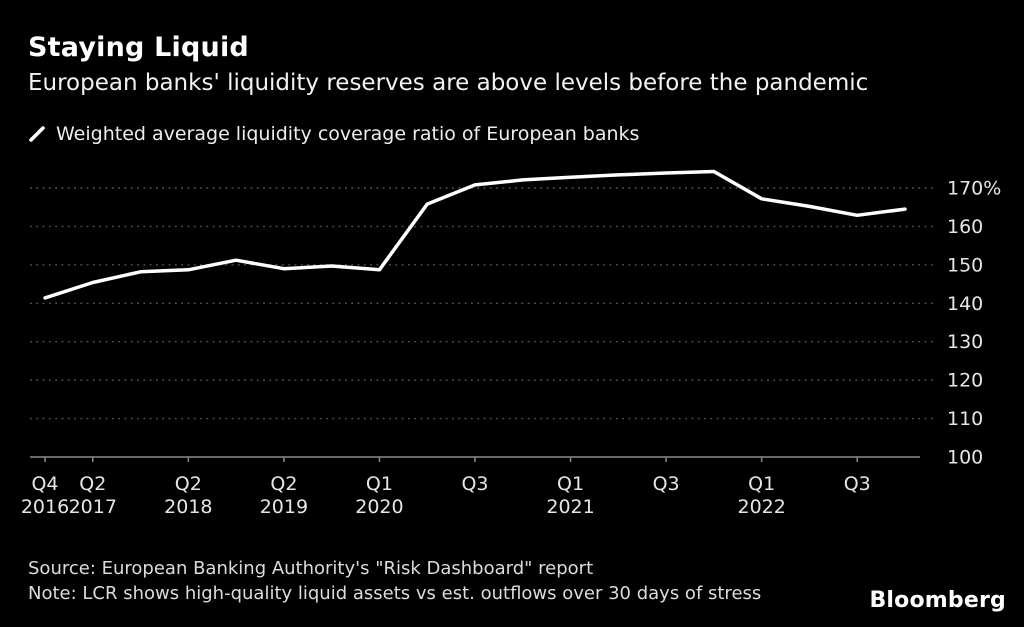  Describe the element at coordinates (570, 507) in the screenshot. I see `x-tick-year: 2021` at that location.